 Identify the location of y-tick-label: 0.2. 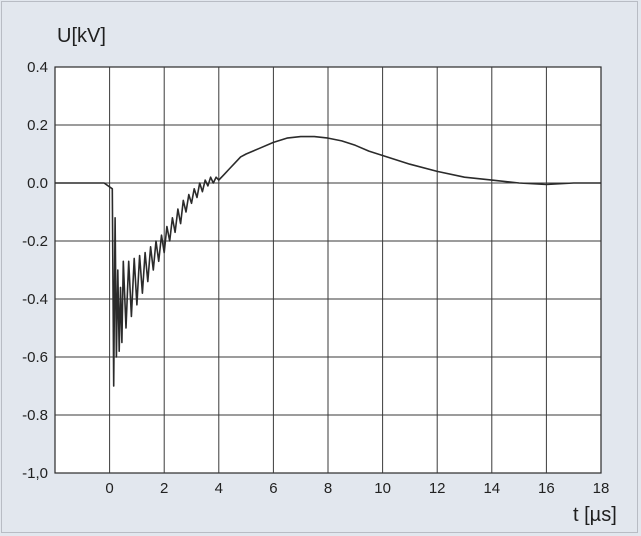
(37, 125).